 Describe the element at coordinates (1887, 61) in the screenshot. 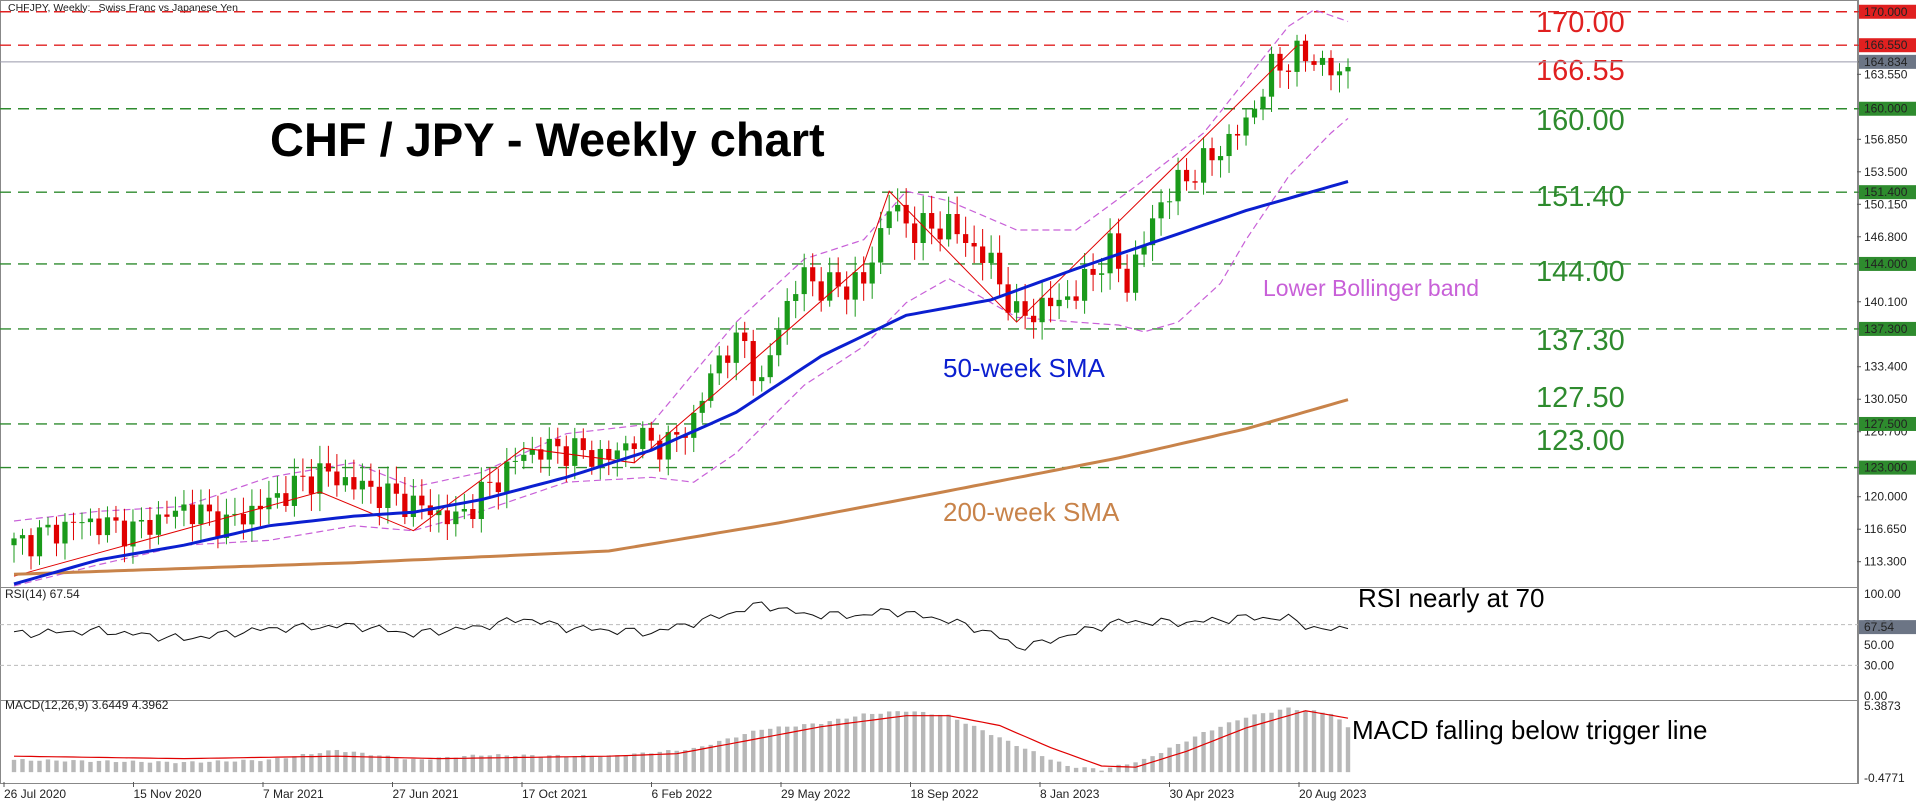

I see `current-price-badge` at that location.